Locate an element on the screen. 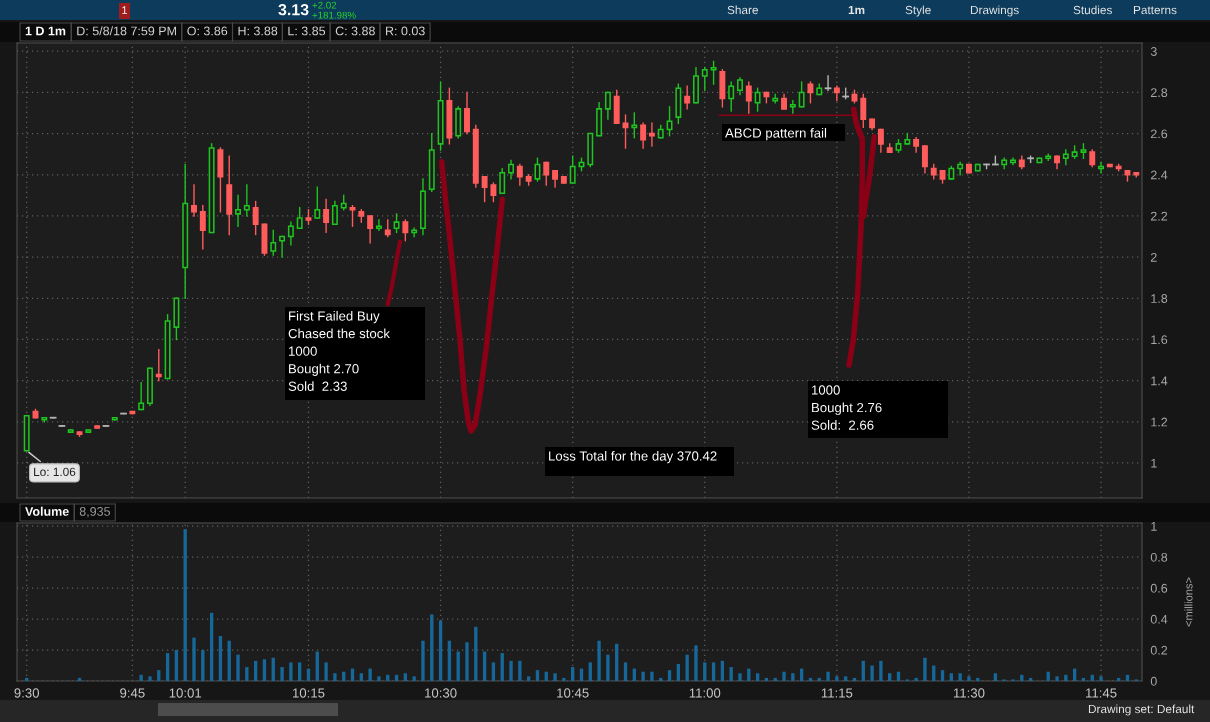 The width and height of the screenshot is (1210, 722). text: +181.98% is located at coordinates (334, 15).